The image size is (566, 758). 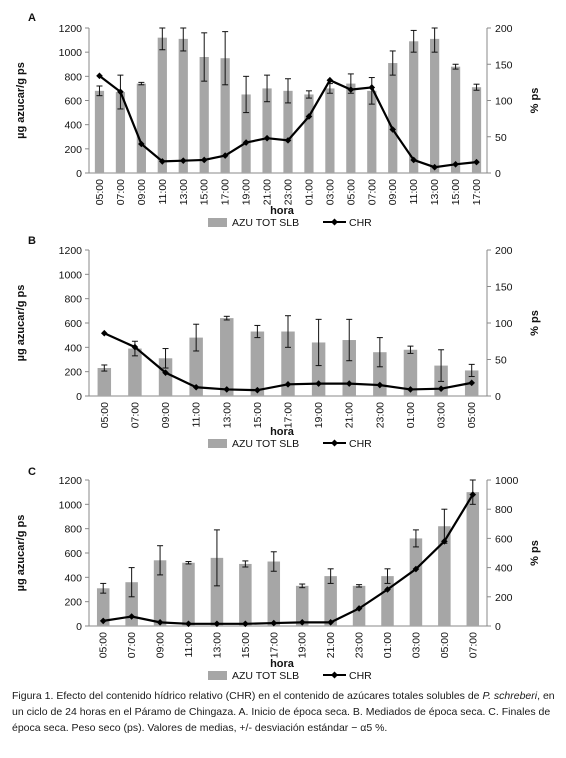 What do you see at coordinates (380, 415) in the screenshot?
I see `x-tick-label: 23:00` at bounding box center [380, 415].